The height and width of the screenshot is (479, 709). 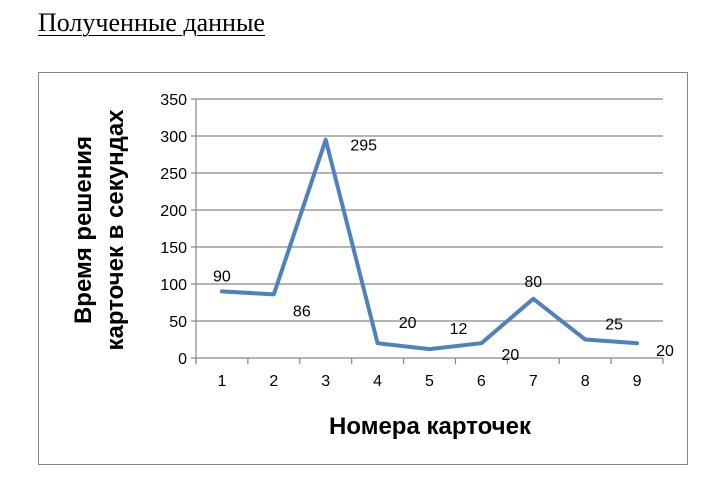 What do you see at coordinates (173, 211) in the screenshot?
I see `y-tick-label: 200` at bounding box center [173, 211].